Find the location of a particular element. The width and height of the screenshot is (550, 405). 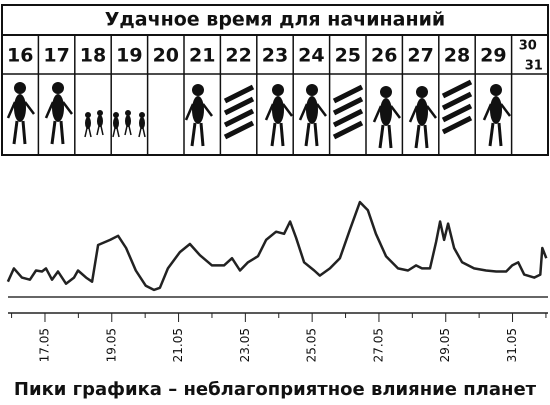

day-number: 16 is located at coordinates (20, 56).